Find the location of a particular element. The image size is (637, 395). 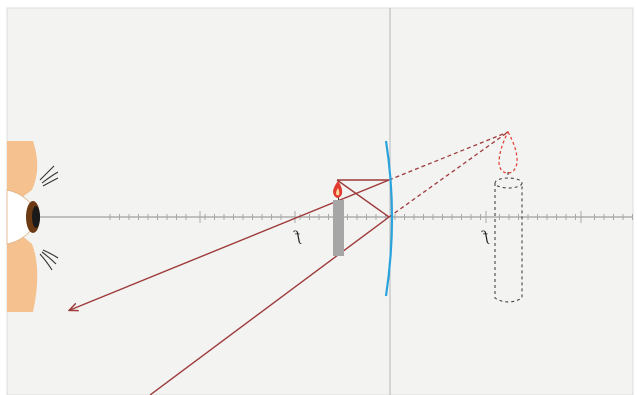

focal-point-right: f is located at coordinates (485, 237).